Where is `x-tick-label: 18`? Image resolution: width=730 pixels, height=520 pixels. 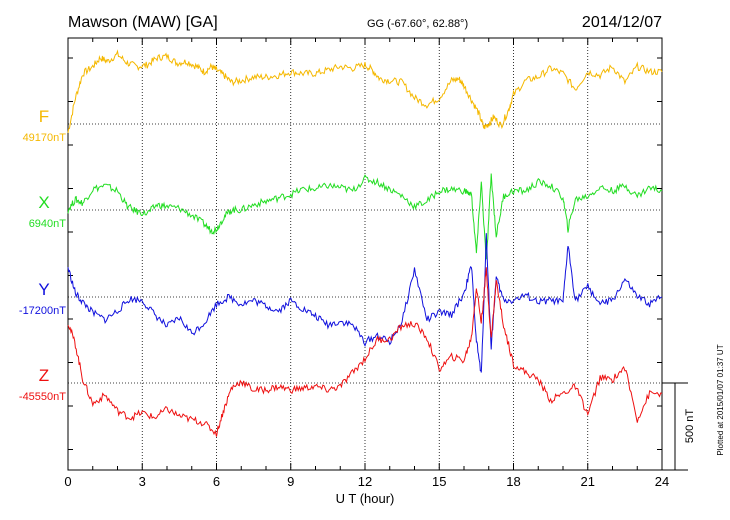
x-tick-label: 18 is located at coordinates (513, 481).